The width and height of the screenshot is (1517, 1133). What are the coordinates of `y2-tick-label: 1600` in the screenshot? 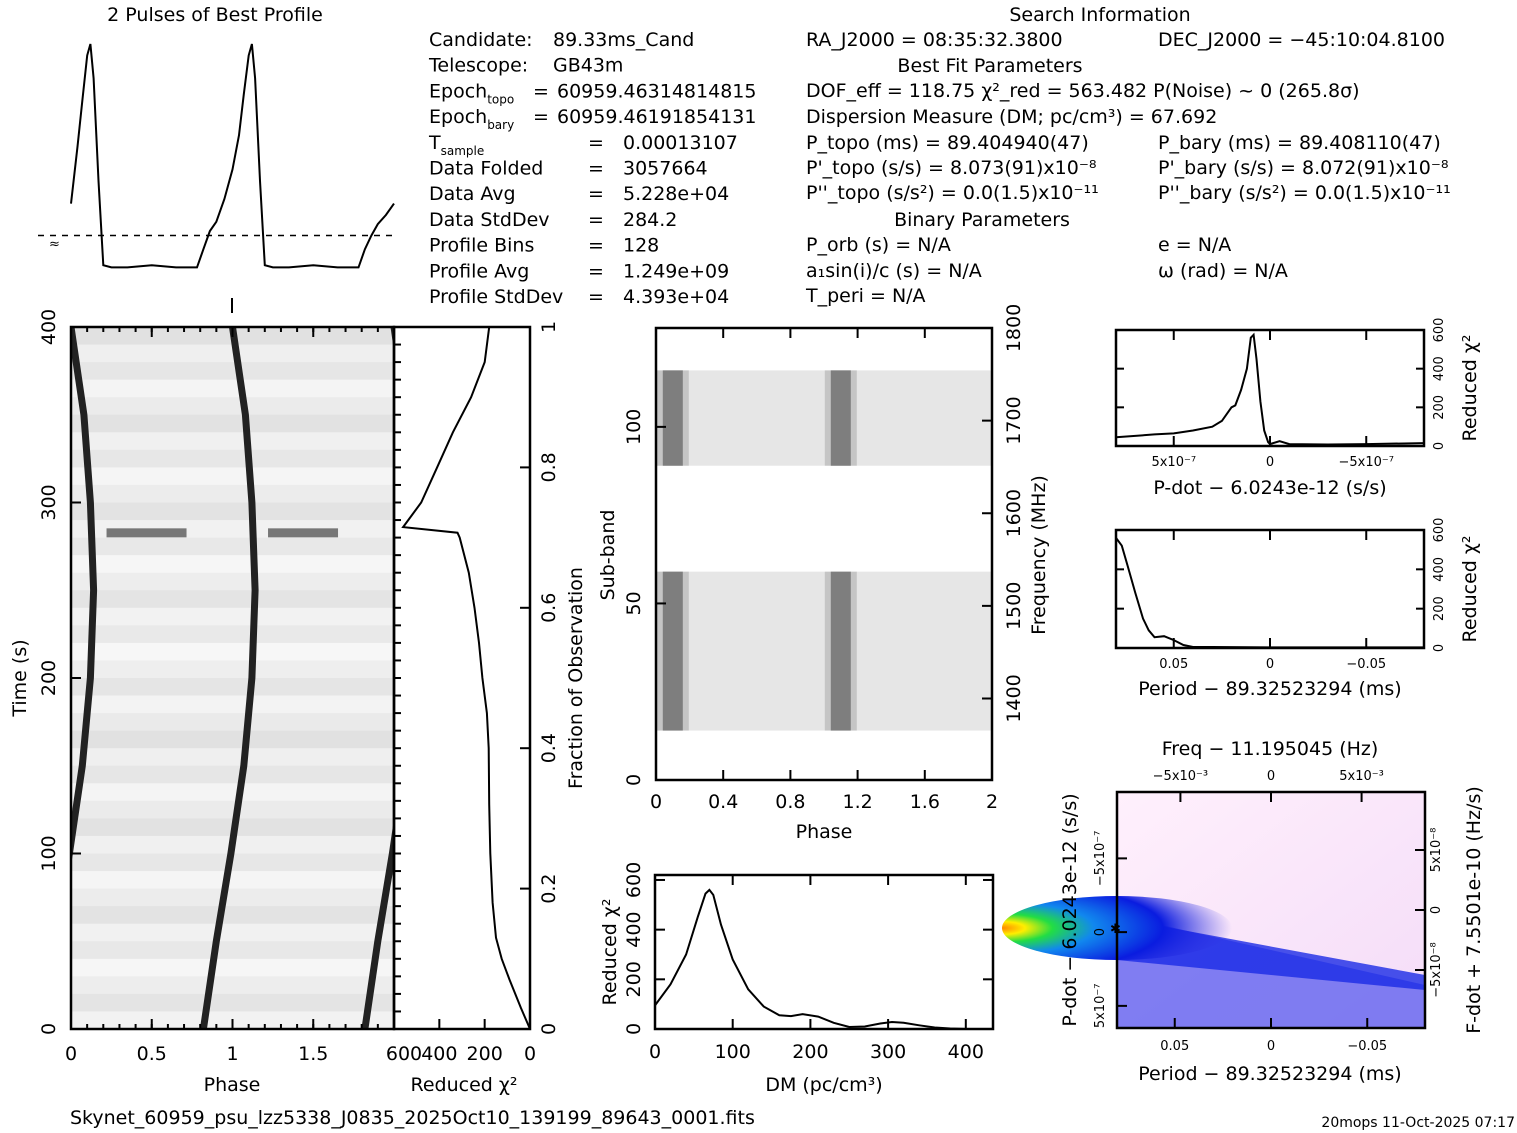 It's located at (1014, 513).